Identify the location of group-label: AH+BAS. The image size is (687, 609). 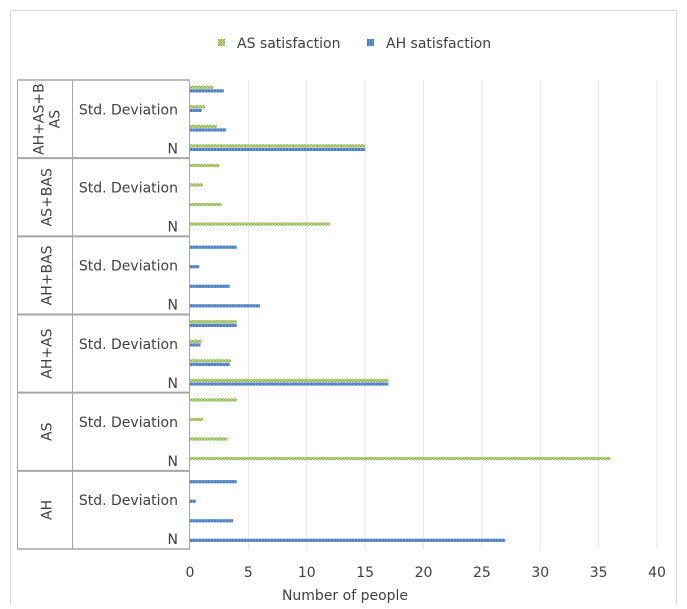
(48, 275).